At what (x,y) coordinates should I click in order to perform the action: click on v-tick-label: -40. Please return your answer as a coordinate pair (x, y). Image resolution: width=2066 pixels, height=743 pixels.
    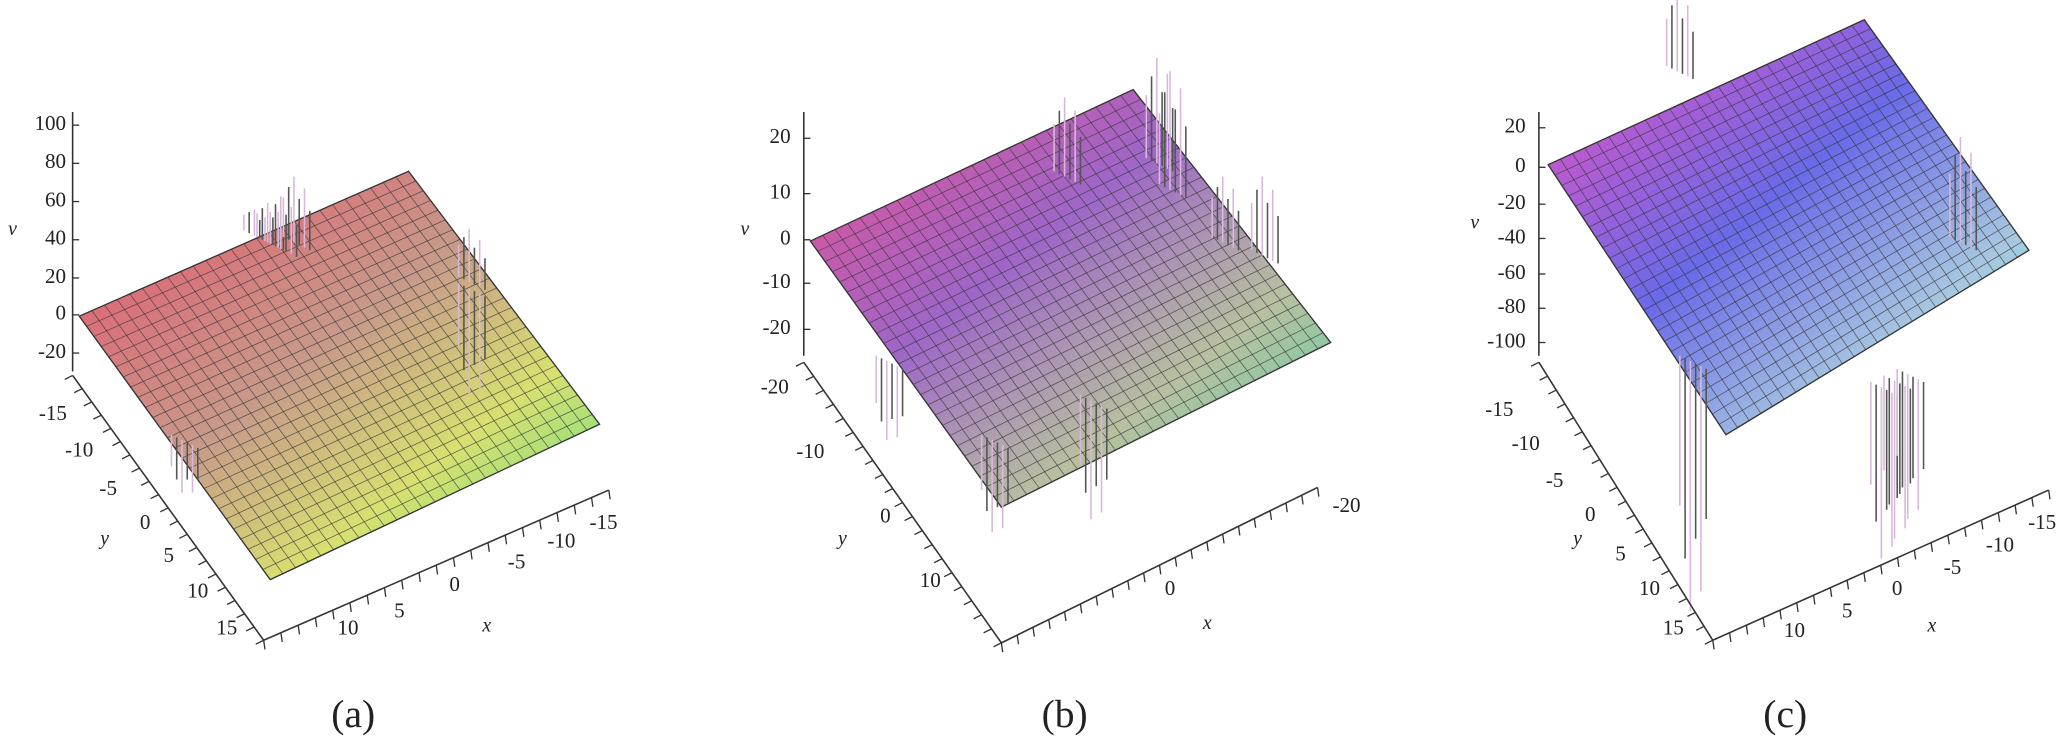
    Looking at the image, I should click on (1512, 236).